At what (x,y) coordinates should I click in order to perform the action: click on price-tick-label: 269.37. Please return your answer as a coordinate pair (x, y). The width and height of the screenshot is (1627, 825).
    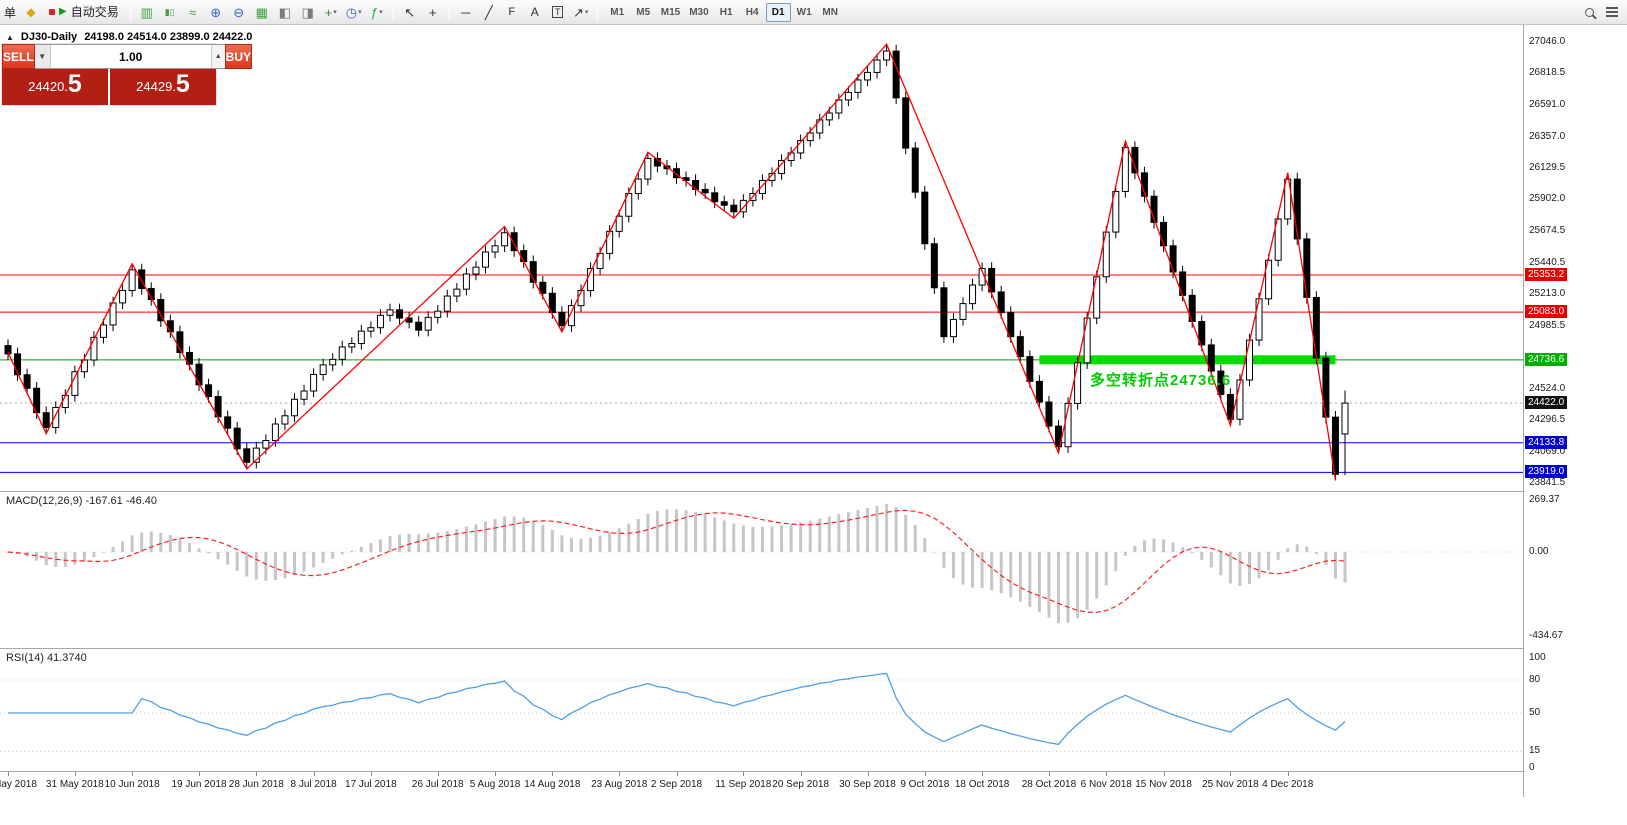
    Looking at the image, I should click on (1544, 499).